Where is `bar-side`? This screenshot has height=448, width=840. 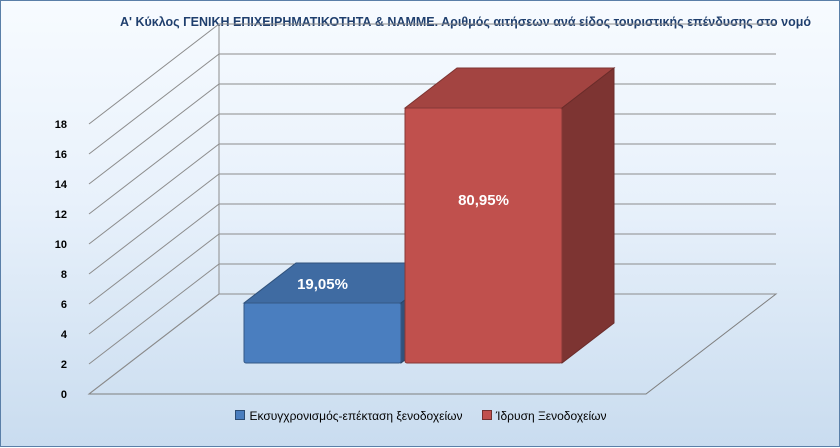 bar-side is located at coordinates (588, 215).